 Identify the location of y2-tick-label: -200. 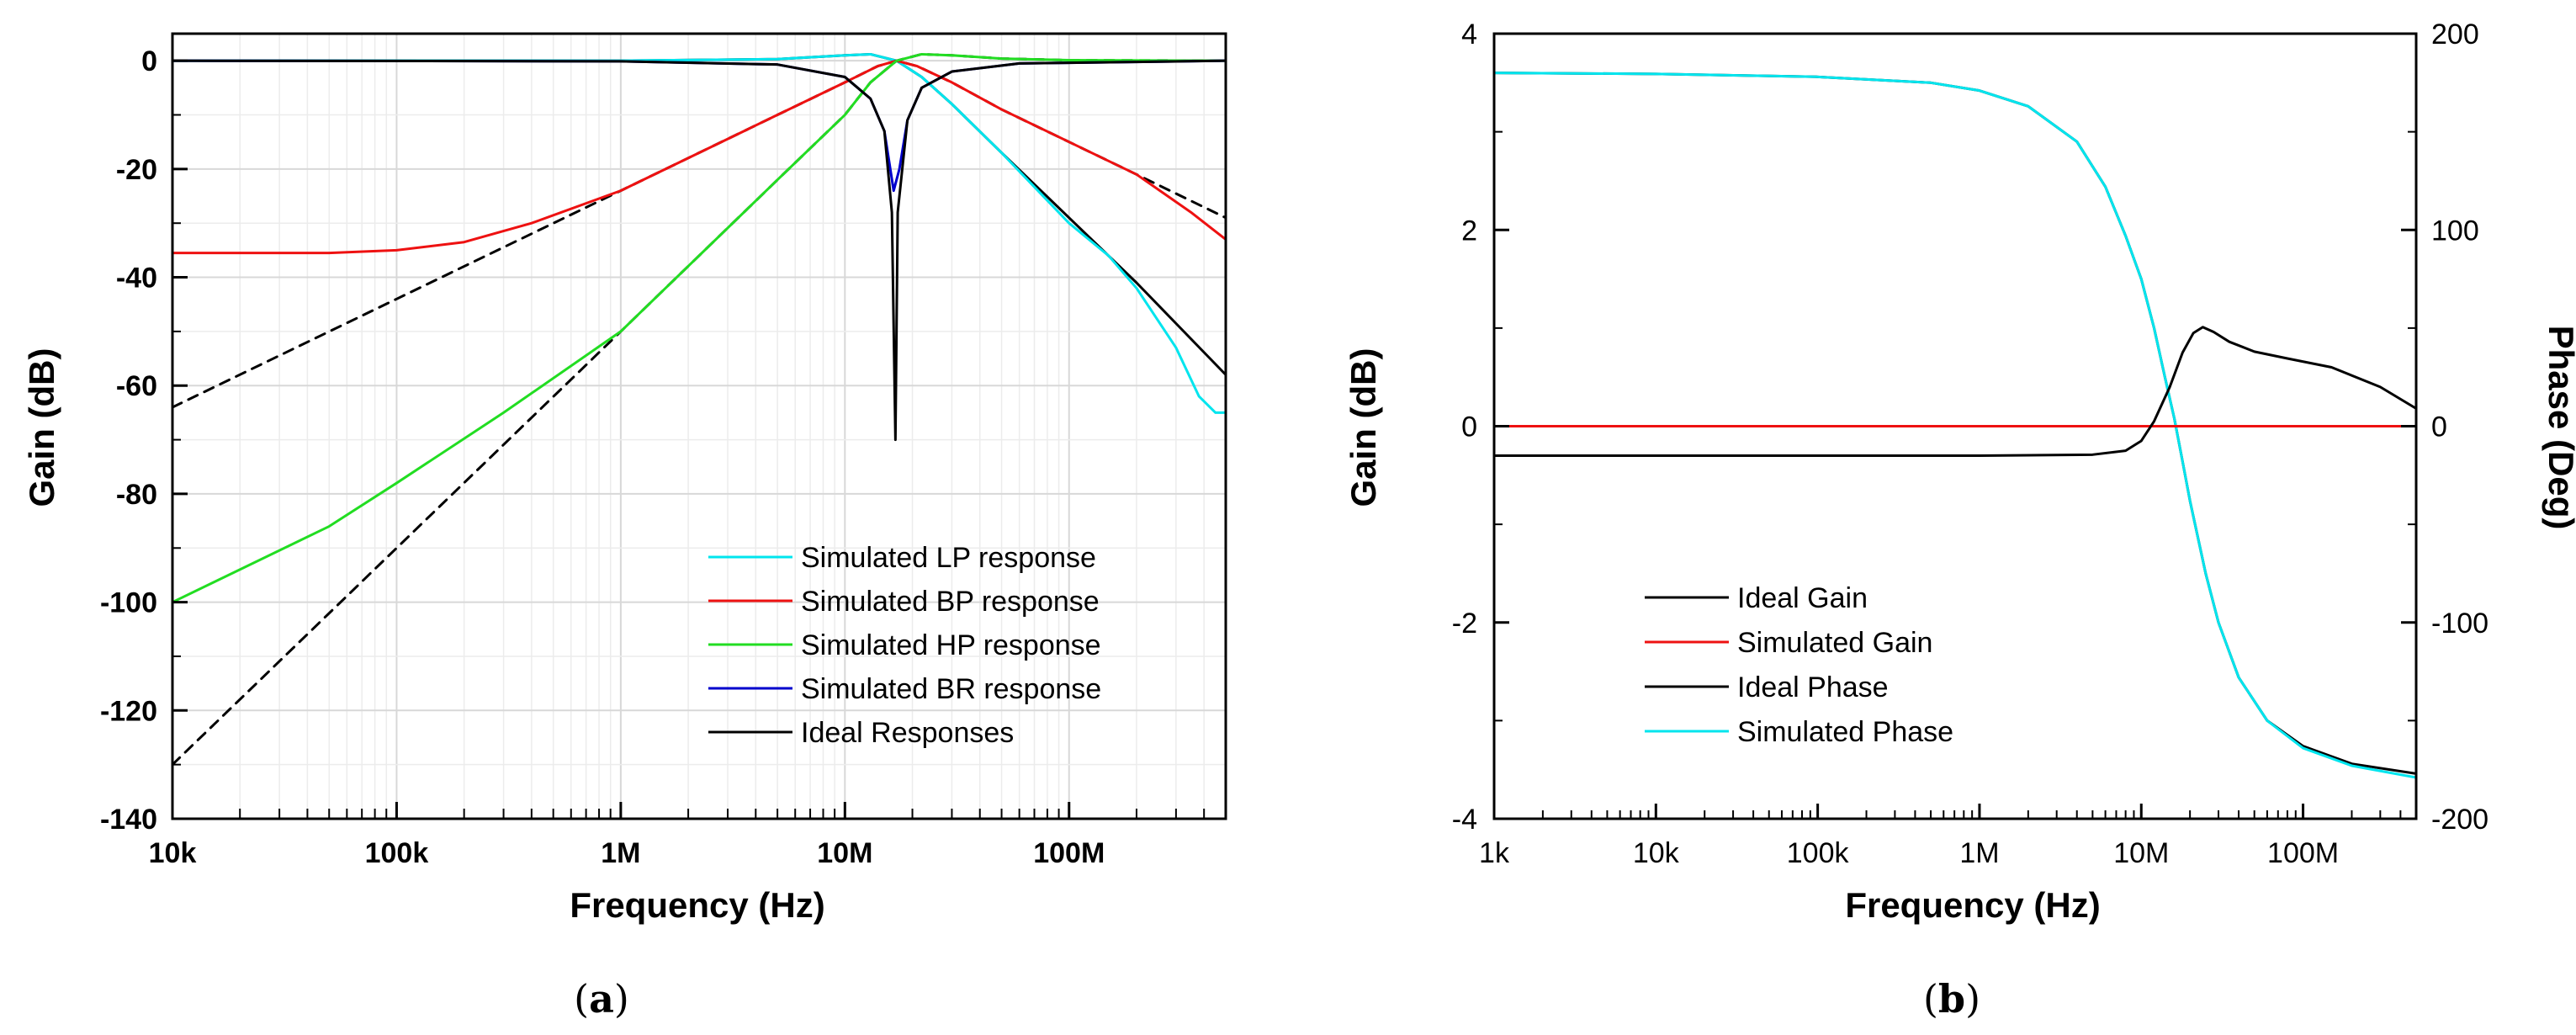
(2460, 820).